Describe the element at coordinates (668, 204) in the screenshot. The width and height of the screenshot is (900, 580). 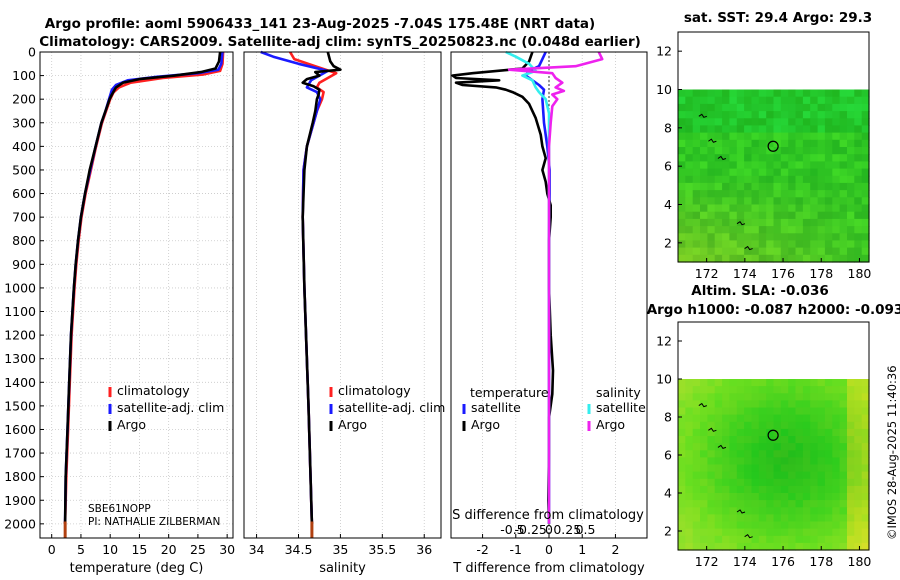
I see `y-tick-label: 4` at that location.